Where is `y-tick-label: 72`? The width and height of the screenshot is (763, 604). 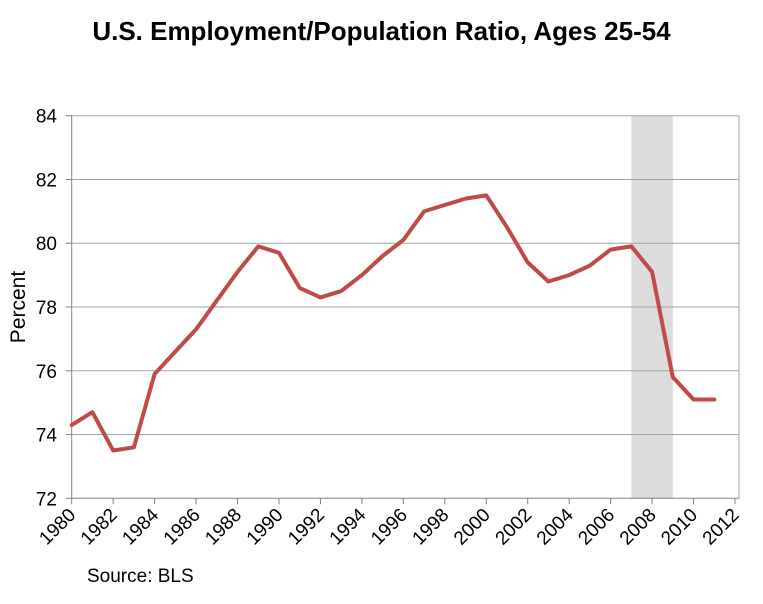 y-tick-label: 72 is located at coordinates (46, 499).